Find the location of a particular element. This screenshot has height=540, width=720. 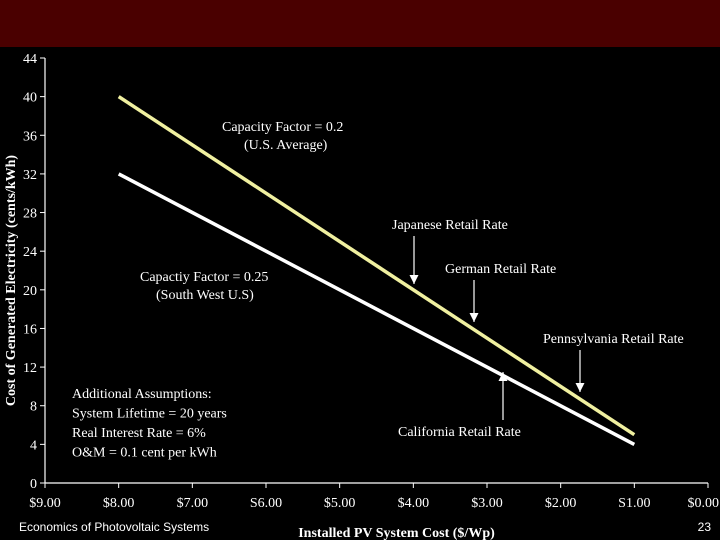

x-tick-label: $7.00 is located at coordinates (193, 503).